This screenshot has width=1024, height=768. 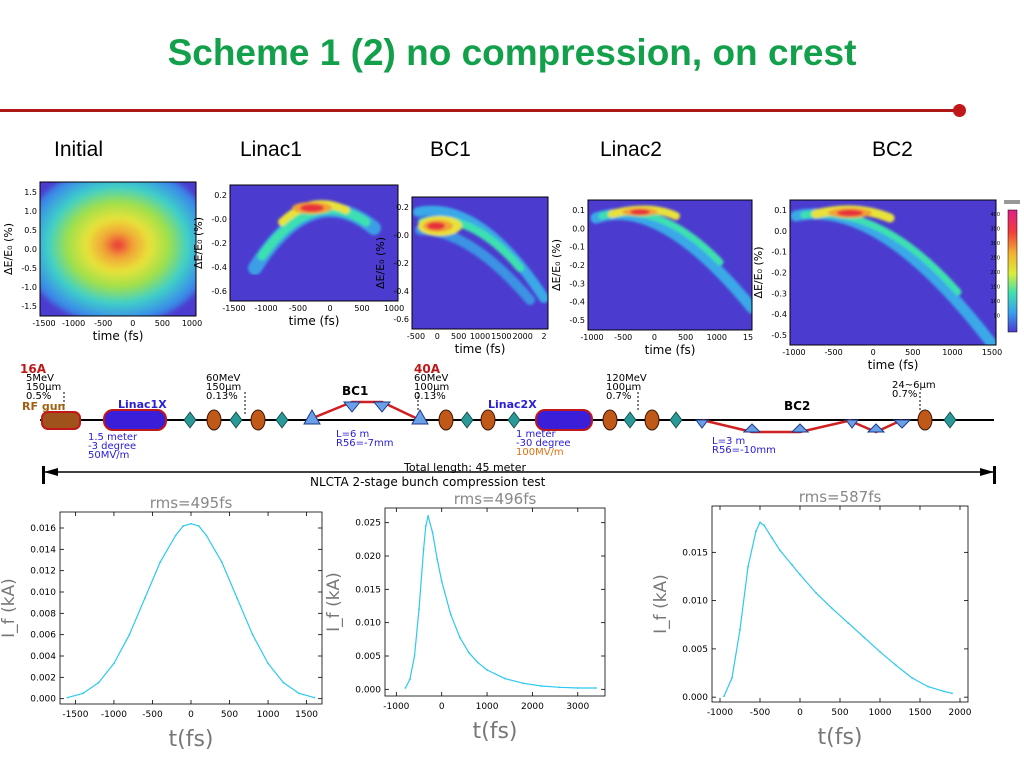 I want to click on stage-label-bc1: BC1, so click(x=450, y=149).